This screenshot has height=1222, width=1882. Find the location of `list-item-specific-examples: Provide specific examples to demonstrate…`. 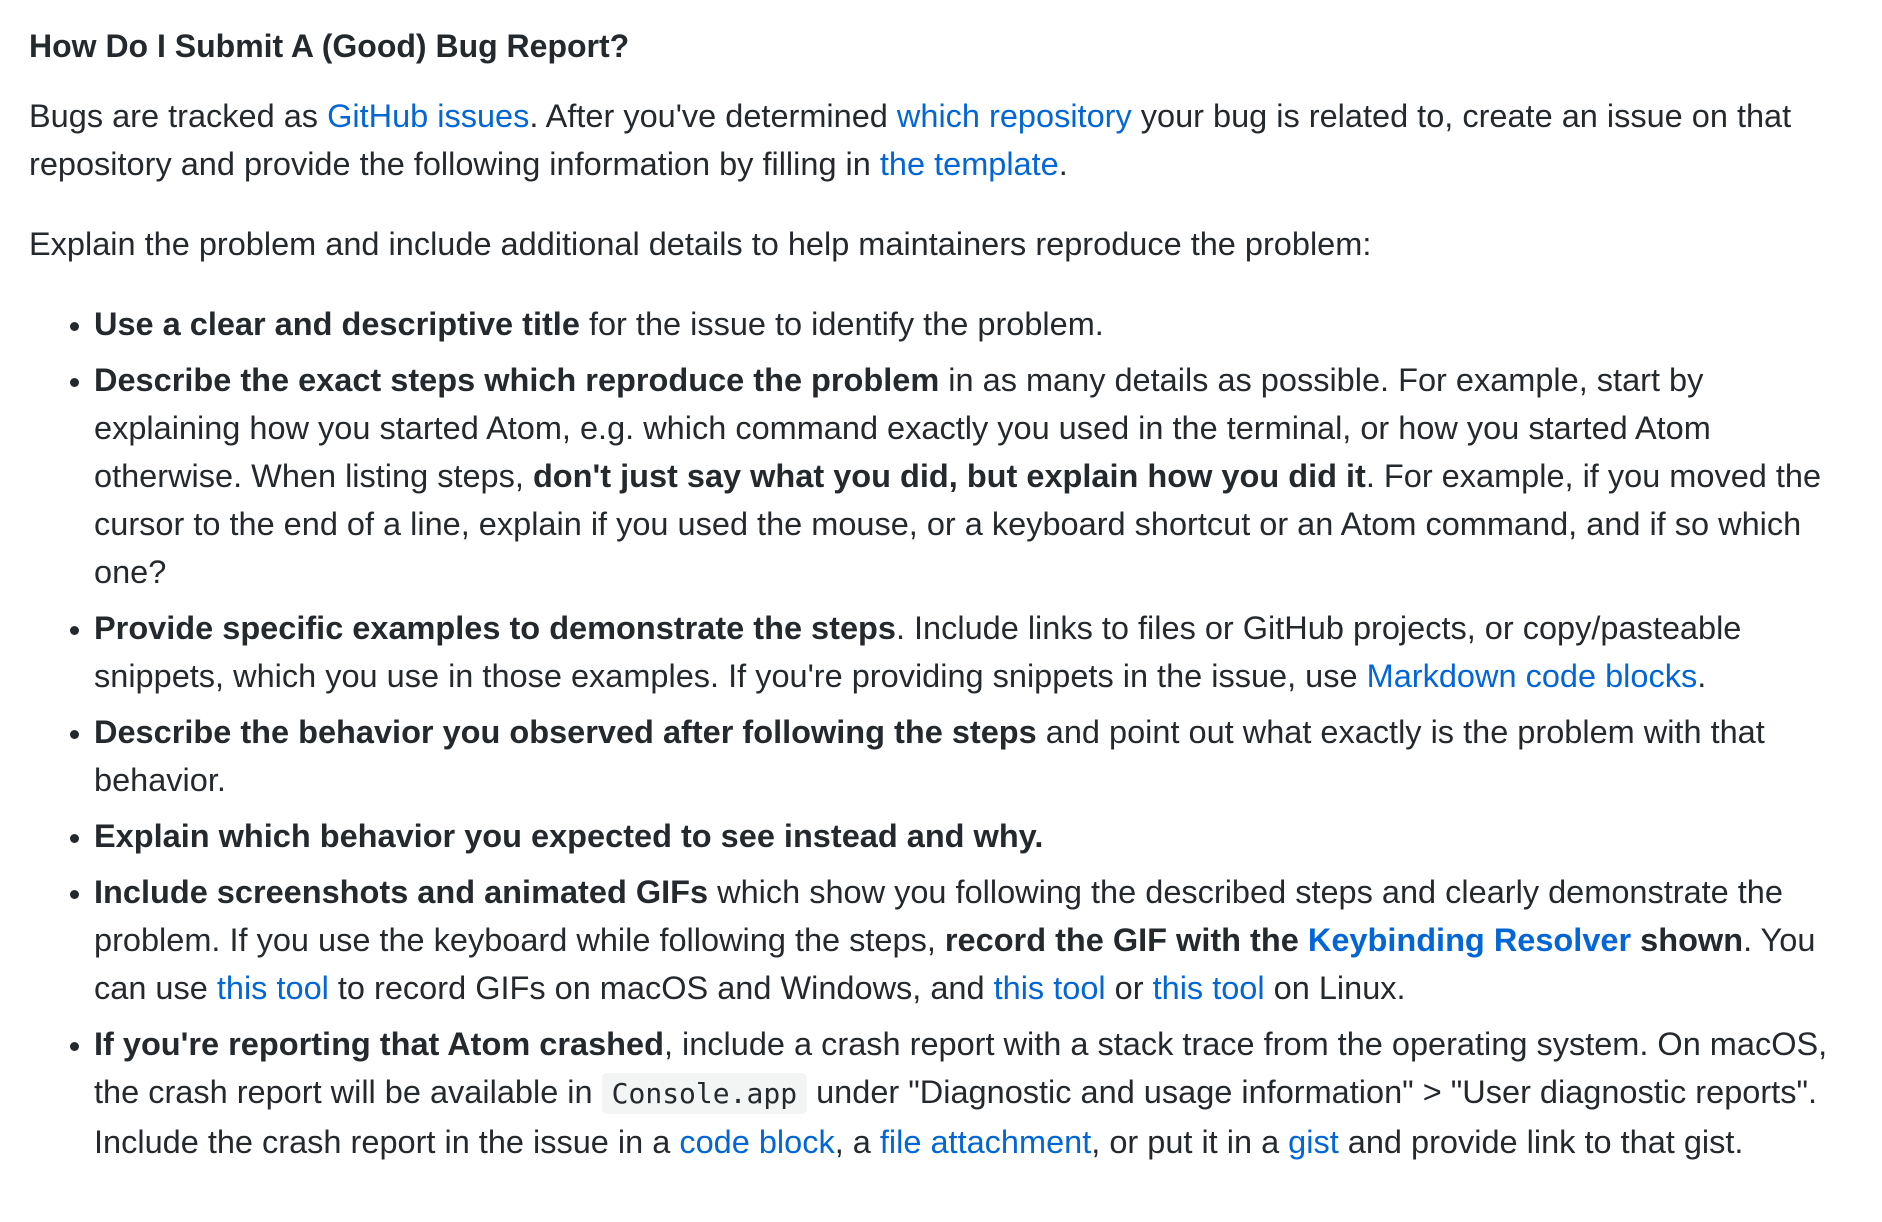

list-item-specific-examples: Provide specific examples to demonstrate… is located at coordinates (961, 652).